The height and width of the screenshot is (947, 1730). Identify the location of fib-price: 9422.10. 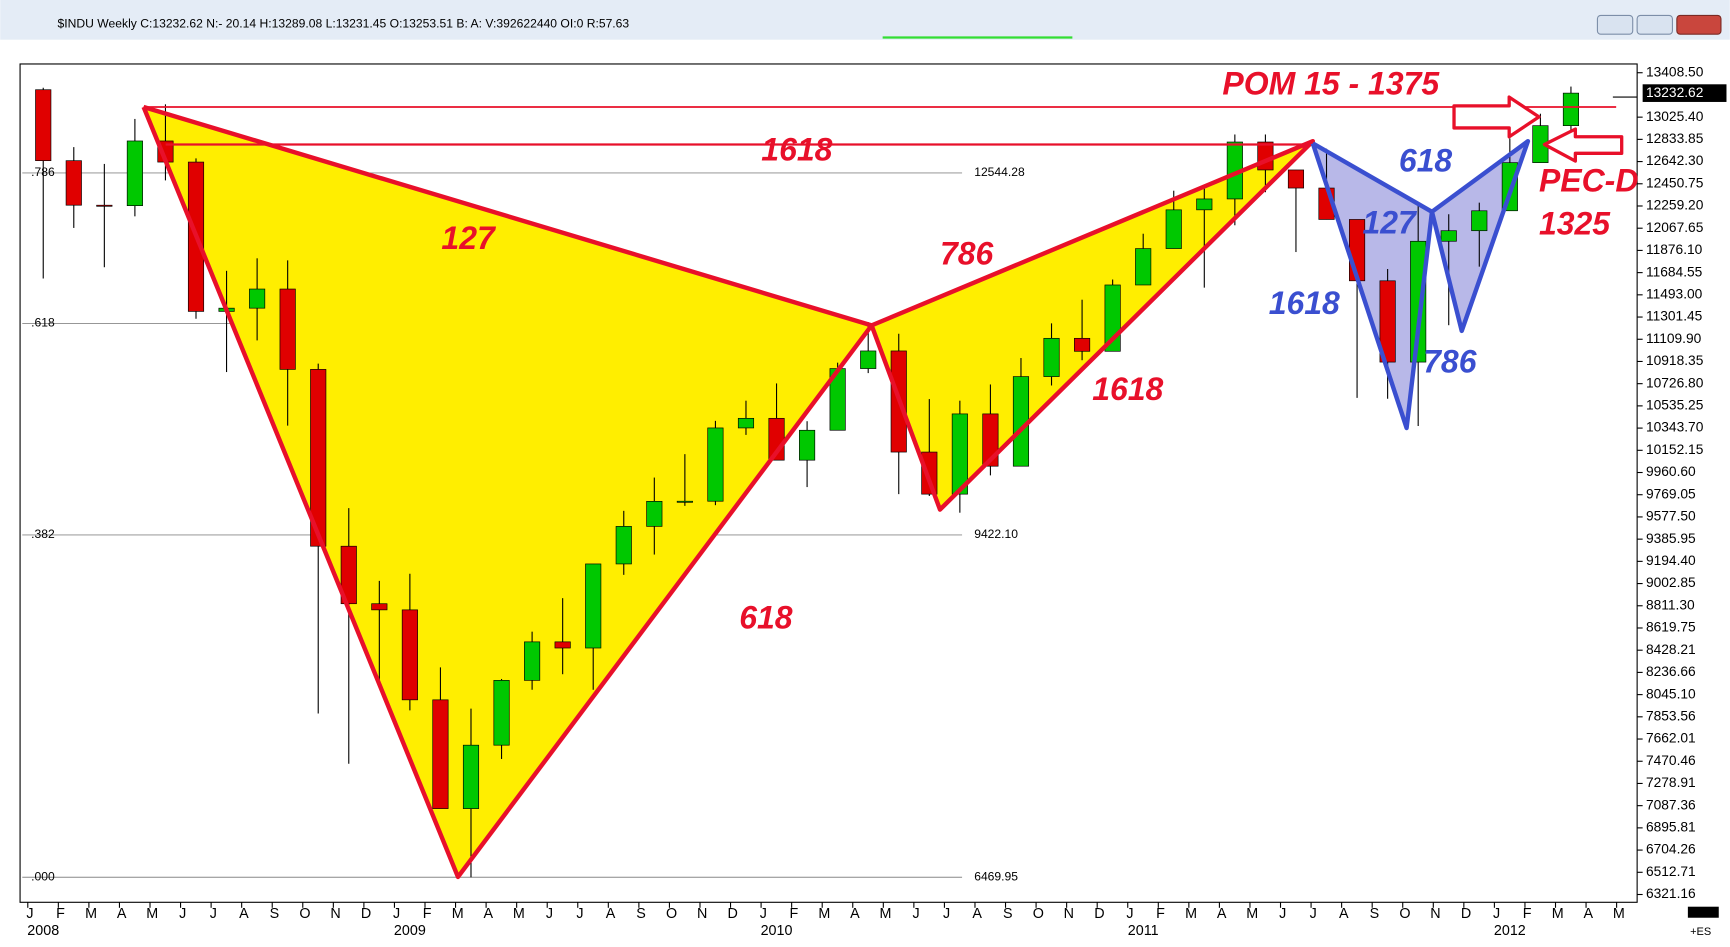
(996, 534).